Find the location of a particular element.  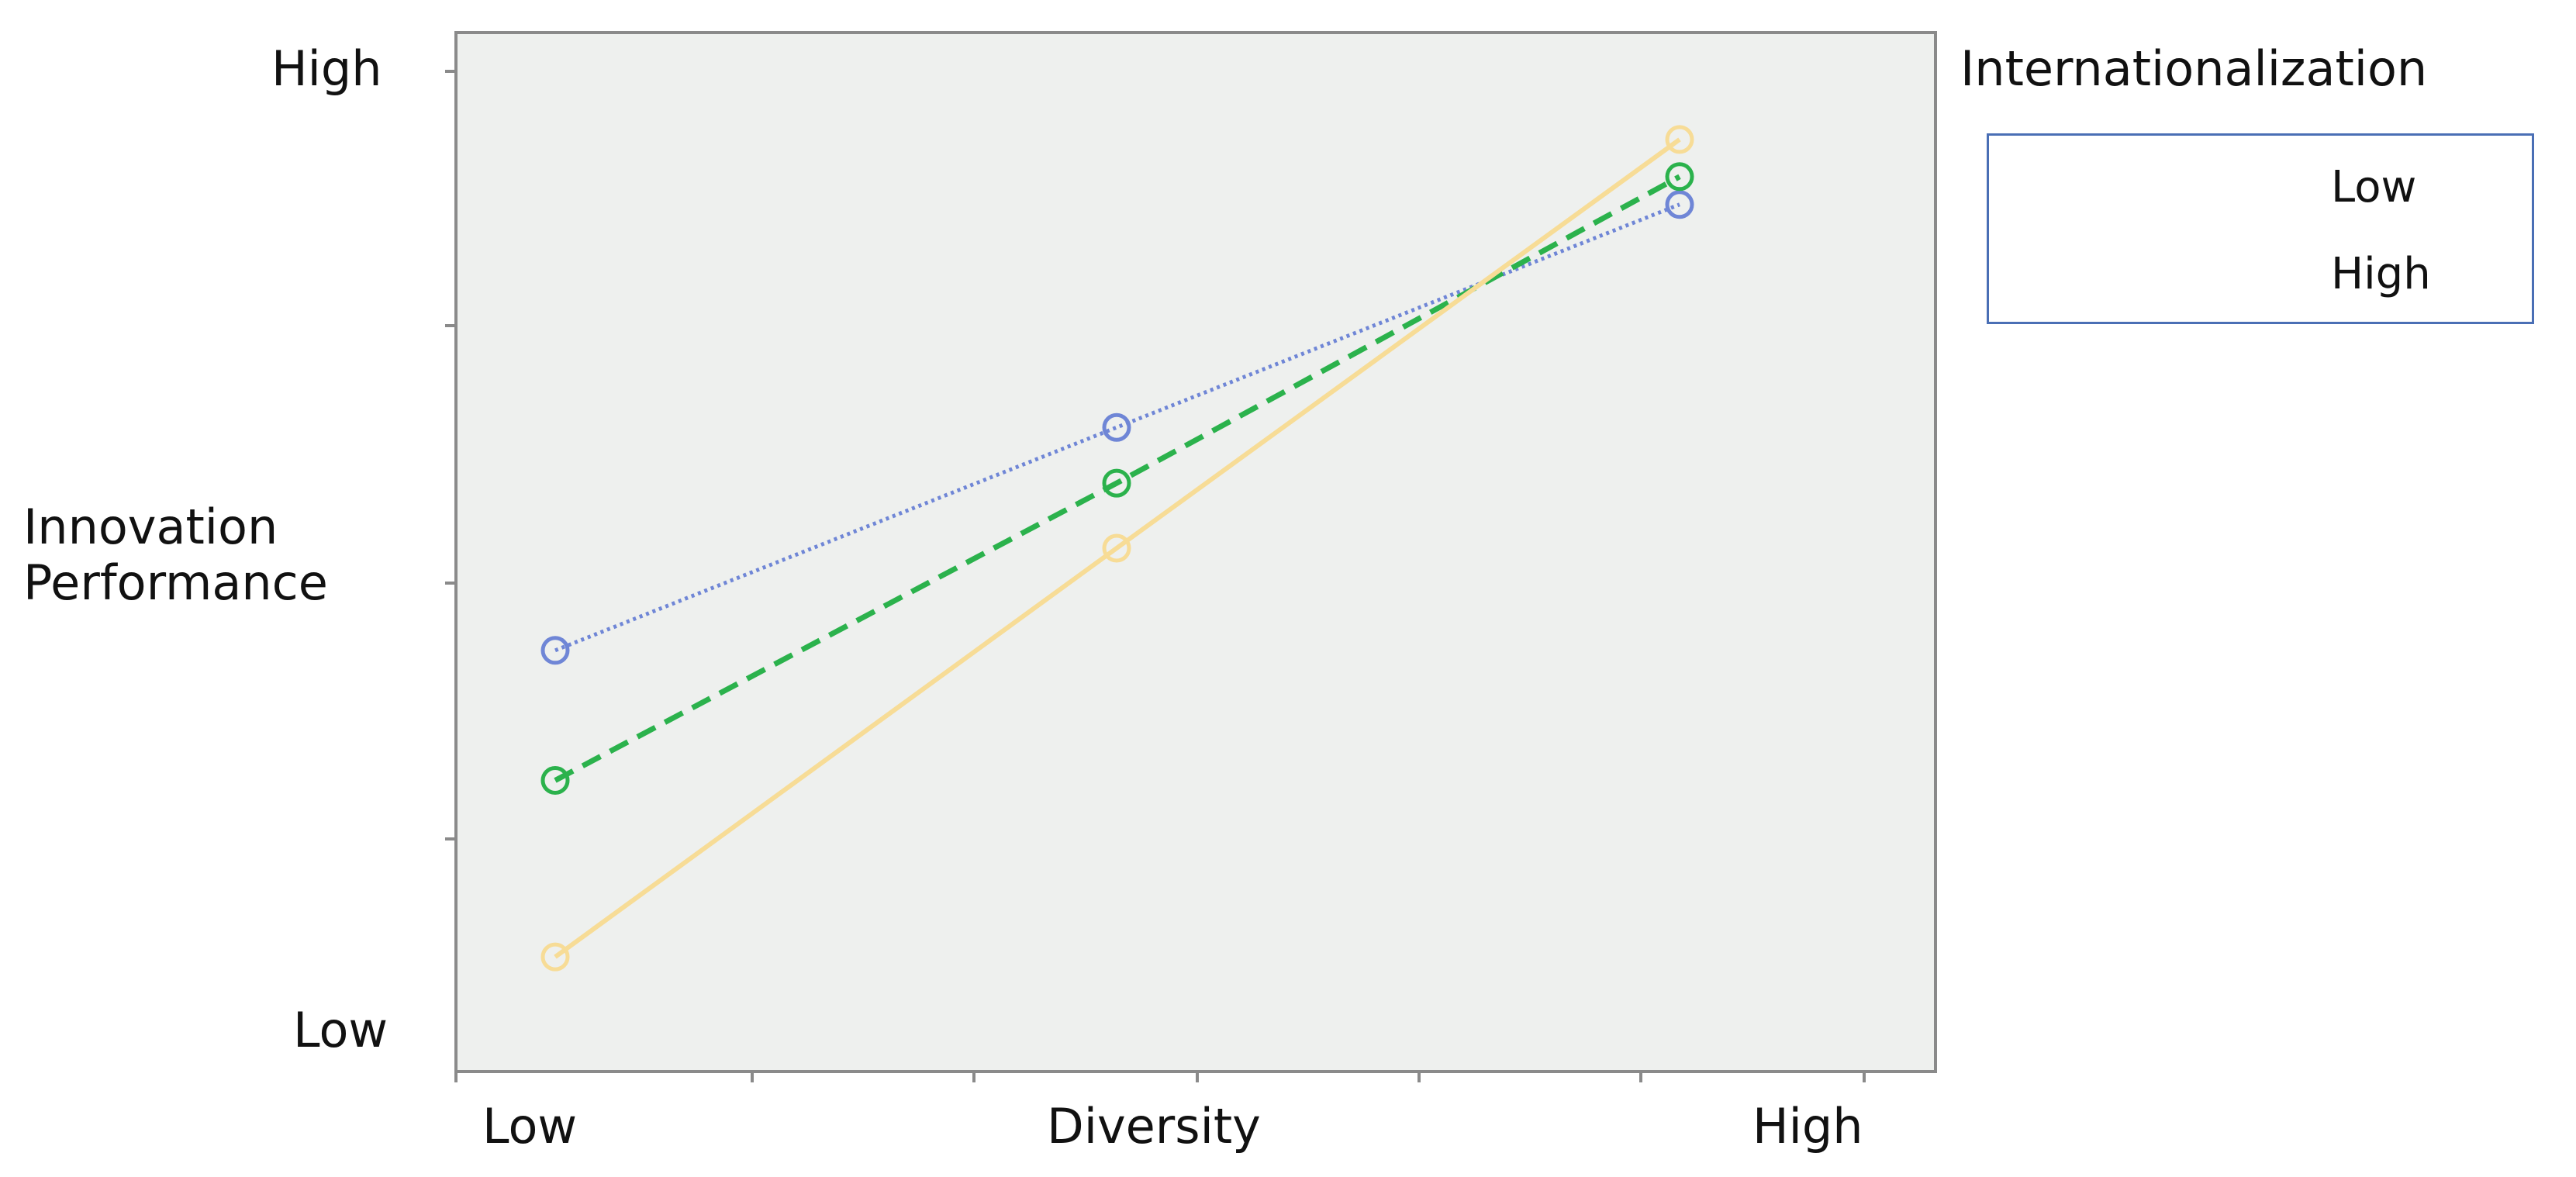

legend-box is located at coordinates (2260, 228).